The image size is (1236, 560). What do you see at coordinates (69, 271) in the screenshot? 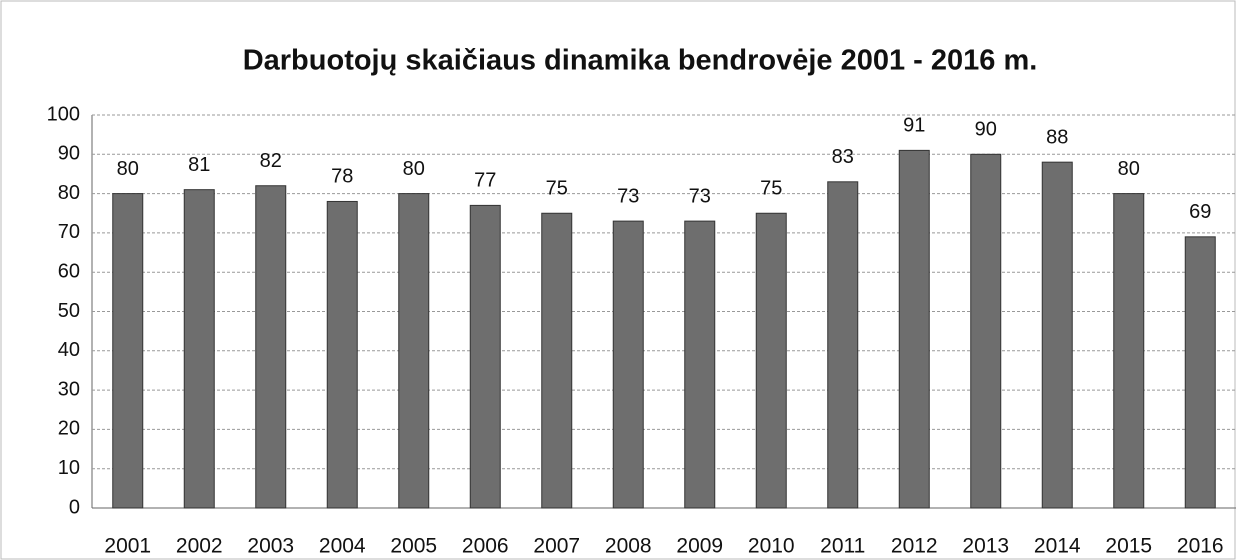
I see `y-tick-label: 60` at bounding box center [69, 271].